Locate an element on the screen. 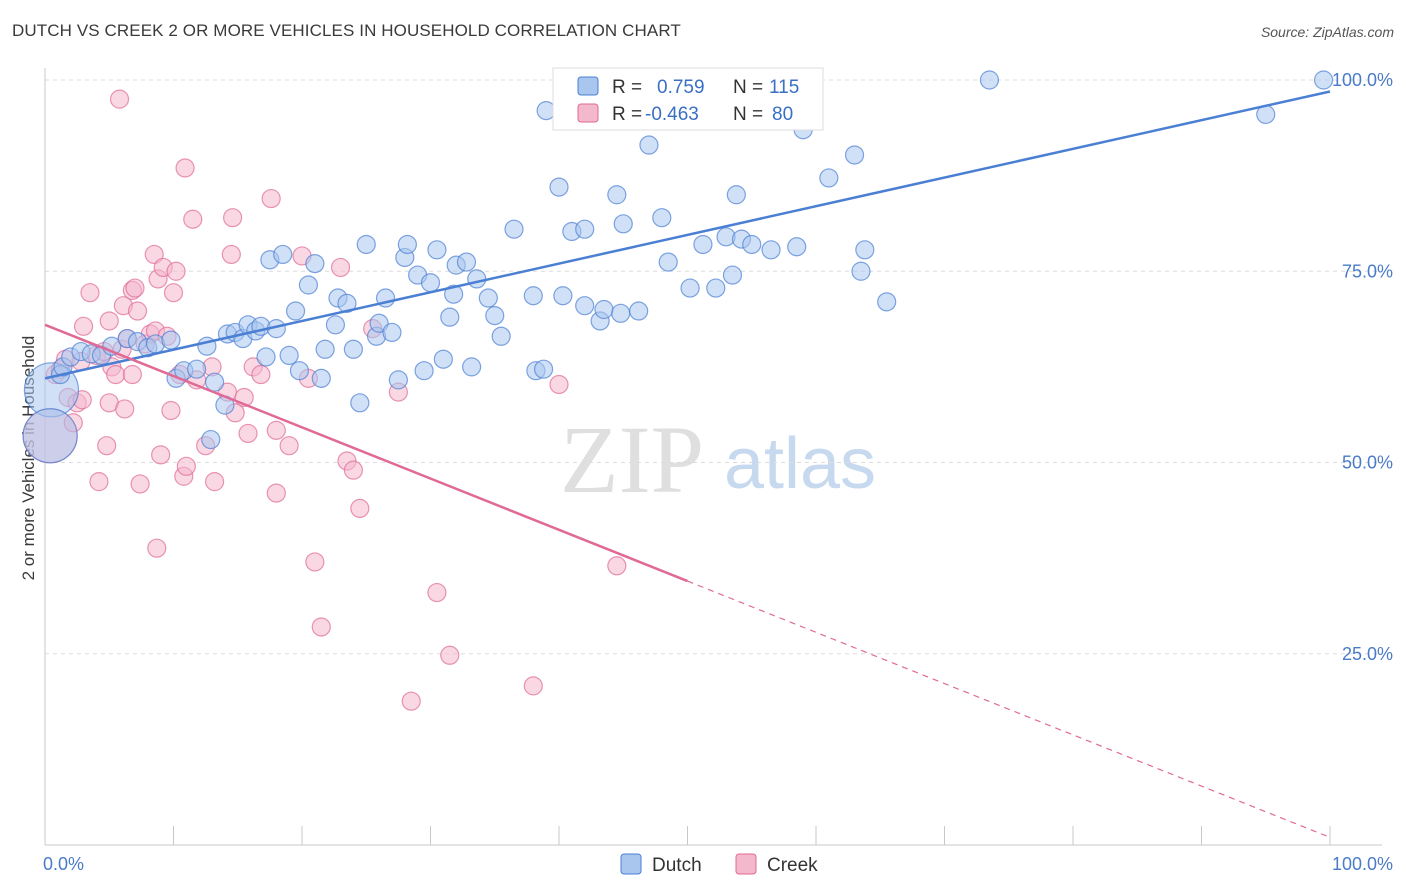 The image size is (1406, 892). x-tick-label-1: 100.0% is located at coordinates (1362, 864).